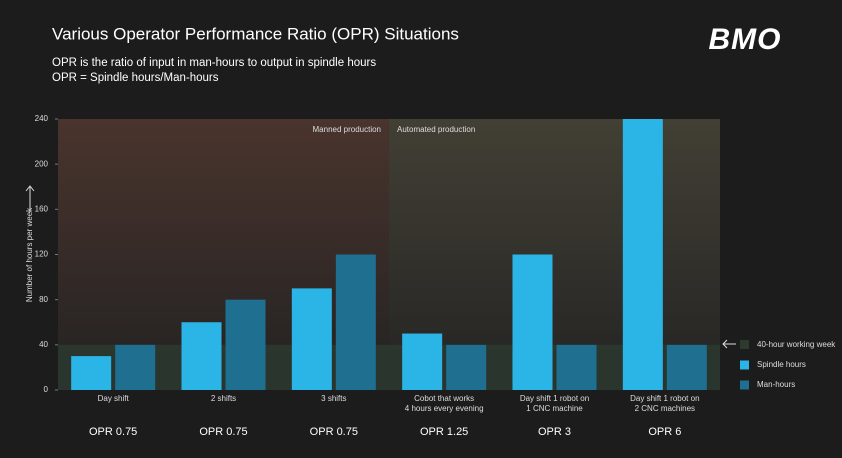  I want to click on x-tick-label: 4 hours every evening, so click(444, 408).